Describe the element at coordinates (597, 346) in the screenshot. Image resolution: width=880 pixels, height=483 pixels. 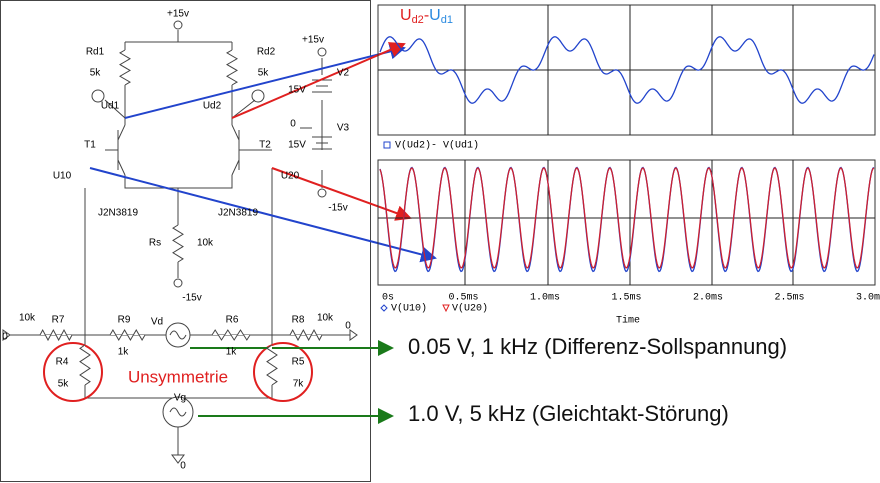
I see `annotation: 0.05 V, 1 kHz (Differenz-Sollspannung)` at that location.